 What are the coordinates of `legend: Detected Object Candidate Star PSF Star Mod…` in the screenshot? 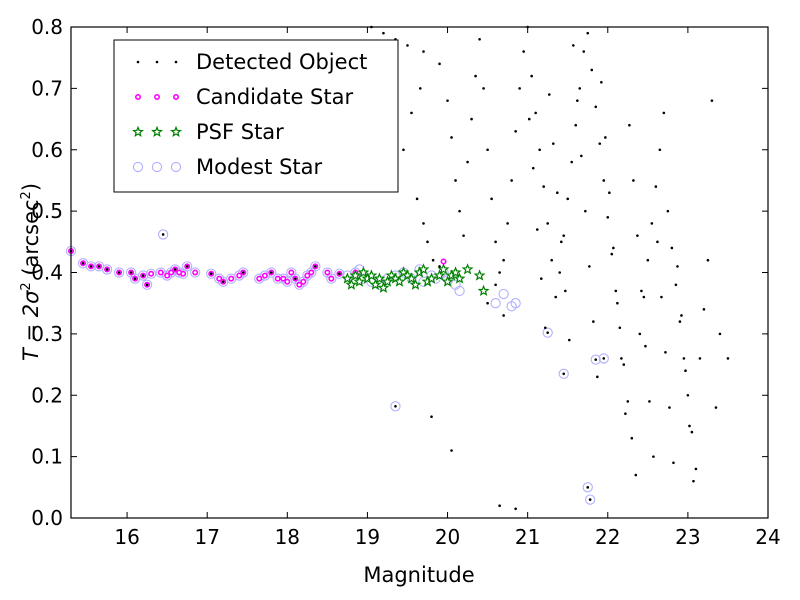 It's located at (256, 116).